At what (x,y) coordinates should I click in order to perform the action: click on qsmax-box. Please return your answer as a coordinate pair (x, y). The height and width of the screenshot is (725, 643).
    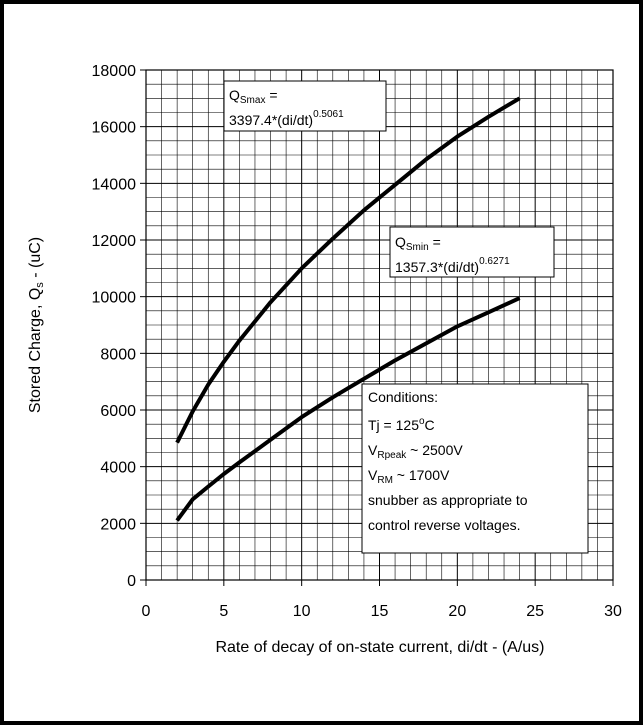
    Looking at the image, I should click on (305, 106).